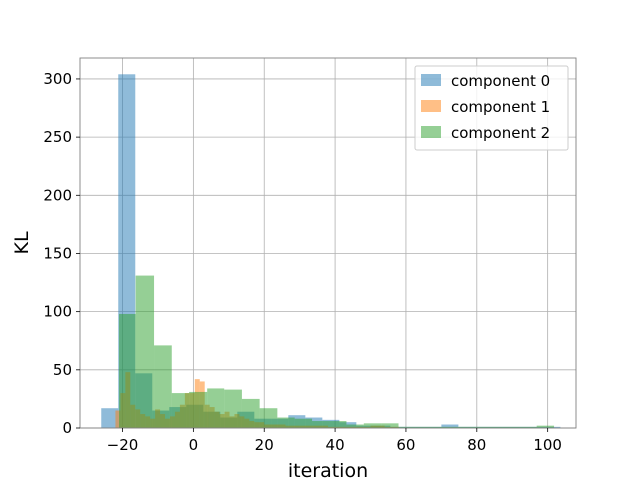 This screenshot has height=484, width=640. Describe the element at coordinates (57, 195) in the screenshot. I see `y-tick-label: 200` at that location.